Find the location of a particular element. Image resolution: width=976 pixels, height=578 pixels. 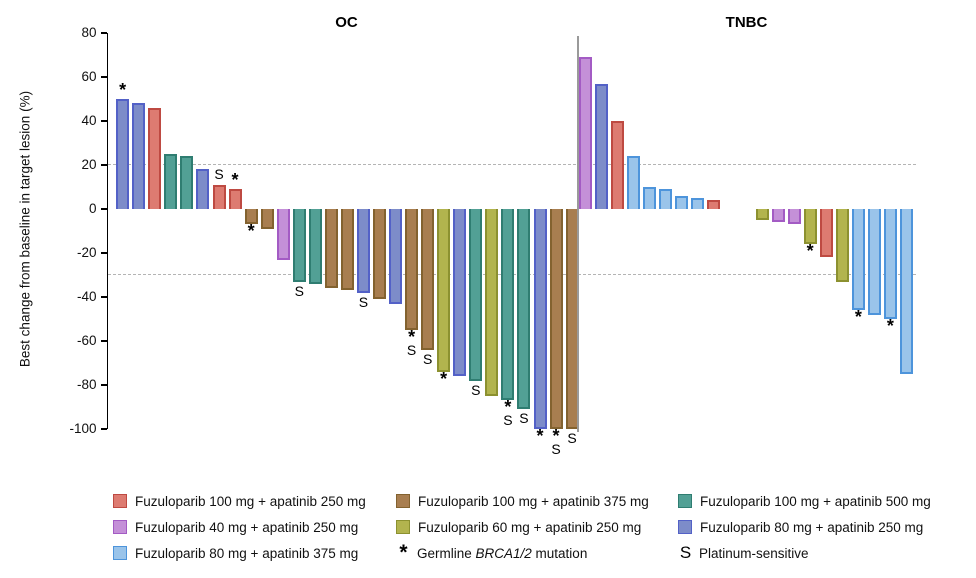

legend-label: Germline BRCA1/2 mutation is located at coordinates (502, 553).